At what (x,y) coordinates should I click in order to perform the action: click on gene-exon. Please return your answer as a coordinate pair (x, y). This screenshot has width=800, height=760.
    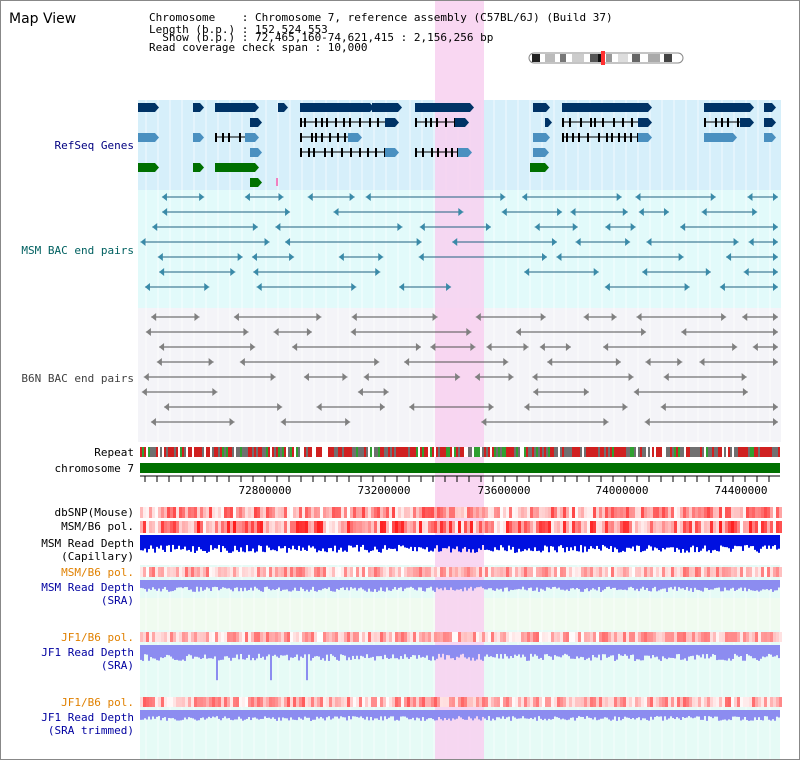
    Looking at the image, I should click on (603, 122).